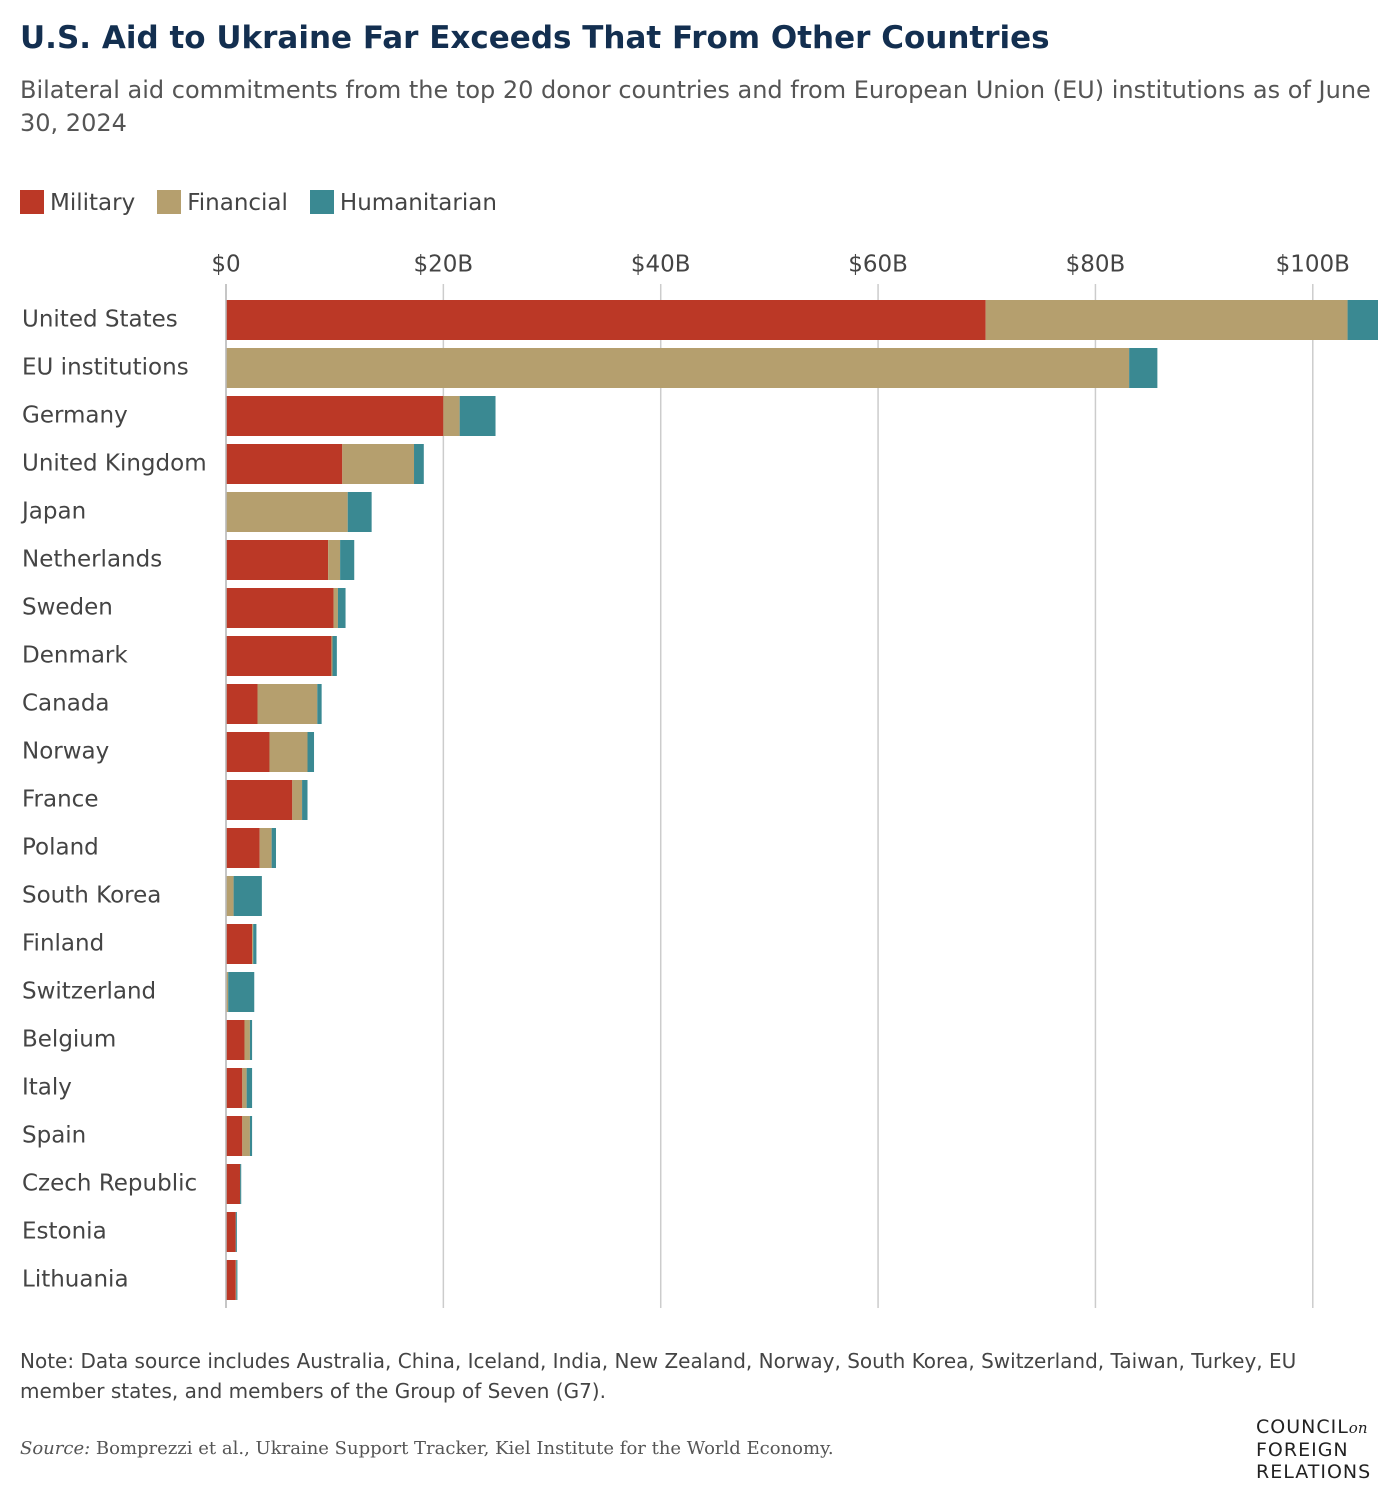 The height and width of the screenshot is (1504, 1400). Describe the element at coordinates (93, 203) in the screenshot. I see `legend-label: Military` at that location.